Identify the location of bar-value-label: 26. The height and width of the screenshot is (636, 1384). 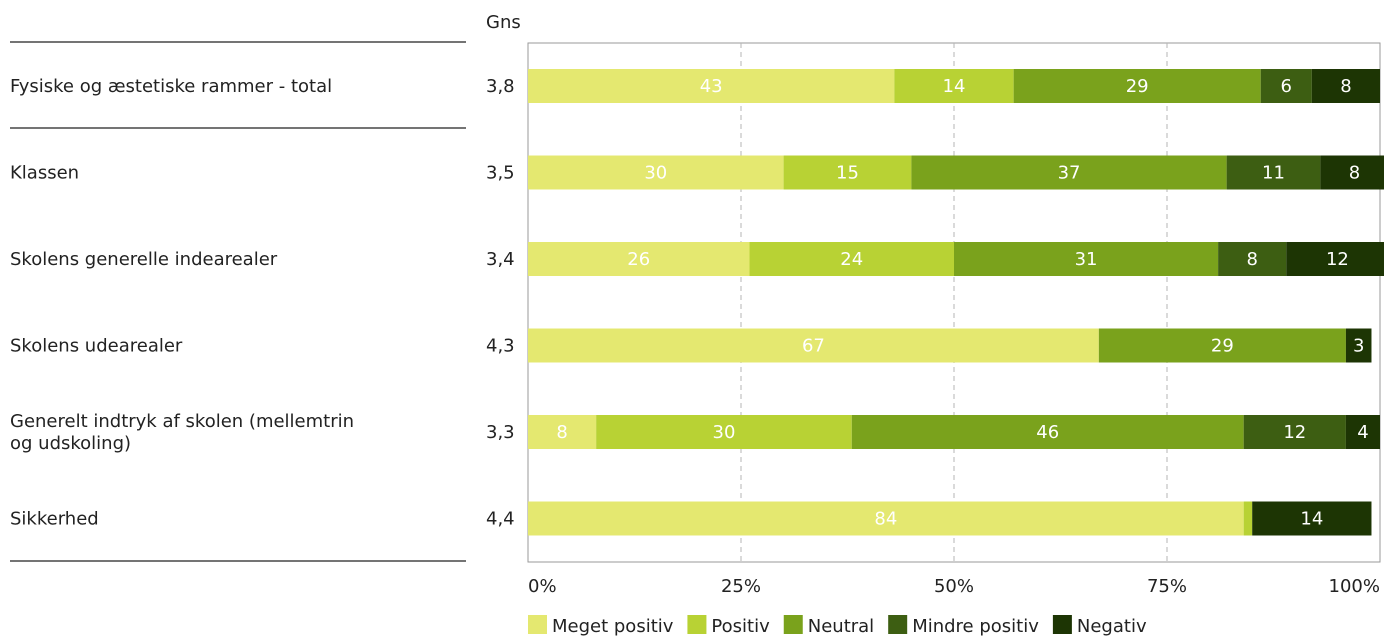
(638, 259).